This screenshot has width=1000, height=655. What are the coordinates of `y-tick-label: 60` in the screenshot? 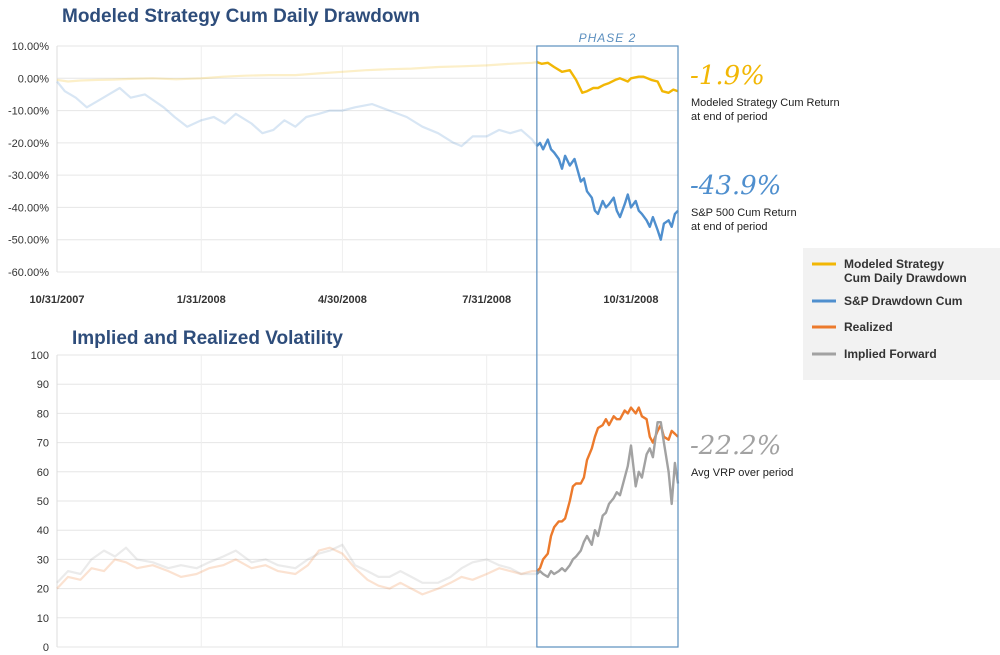 It's located at (43, 473).